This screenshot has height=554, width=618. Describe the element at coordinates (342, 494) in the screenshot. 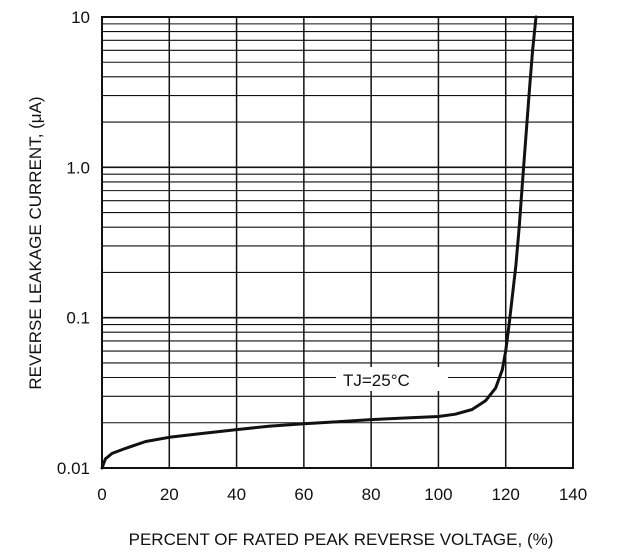

I see `x-tick-labels: 0 20 40 60 80 100 120 140` at that location.